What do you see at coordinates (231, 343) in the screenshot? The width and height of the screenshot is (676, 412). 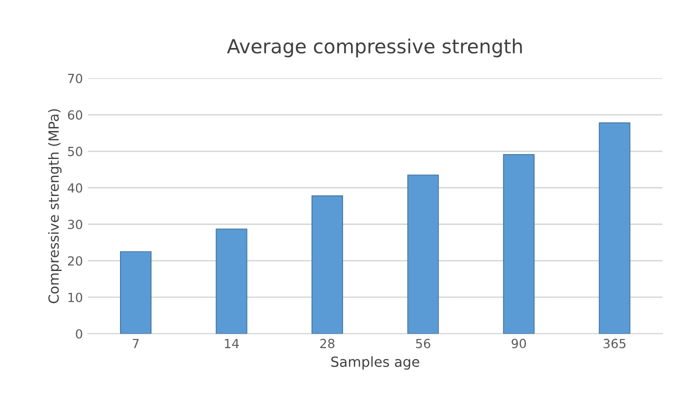 I see `x-tick-label: 14` at bounding box center [231, 343].